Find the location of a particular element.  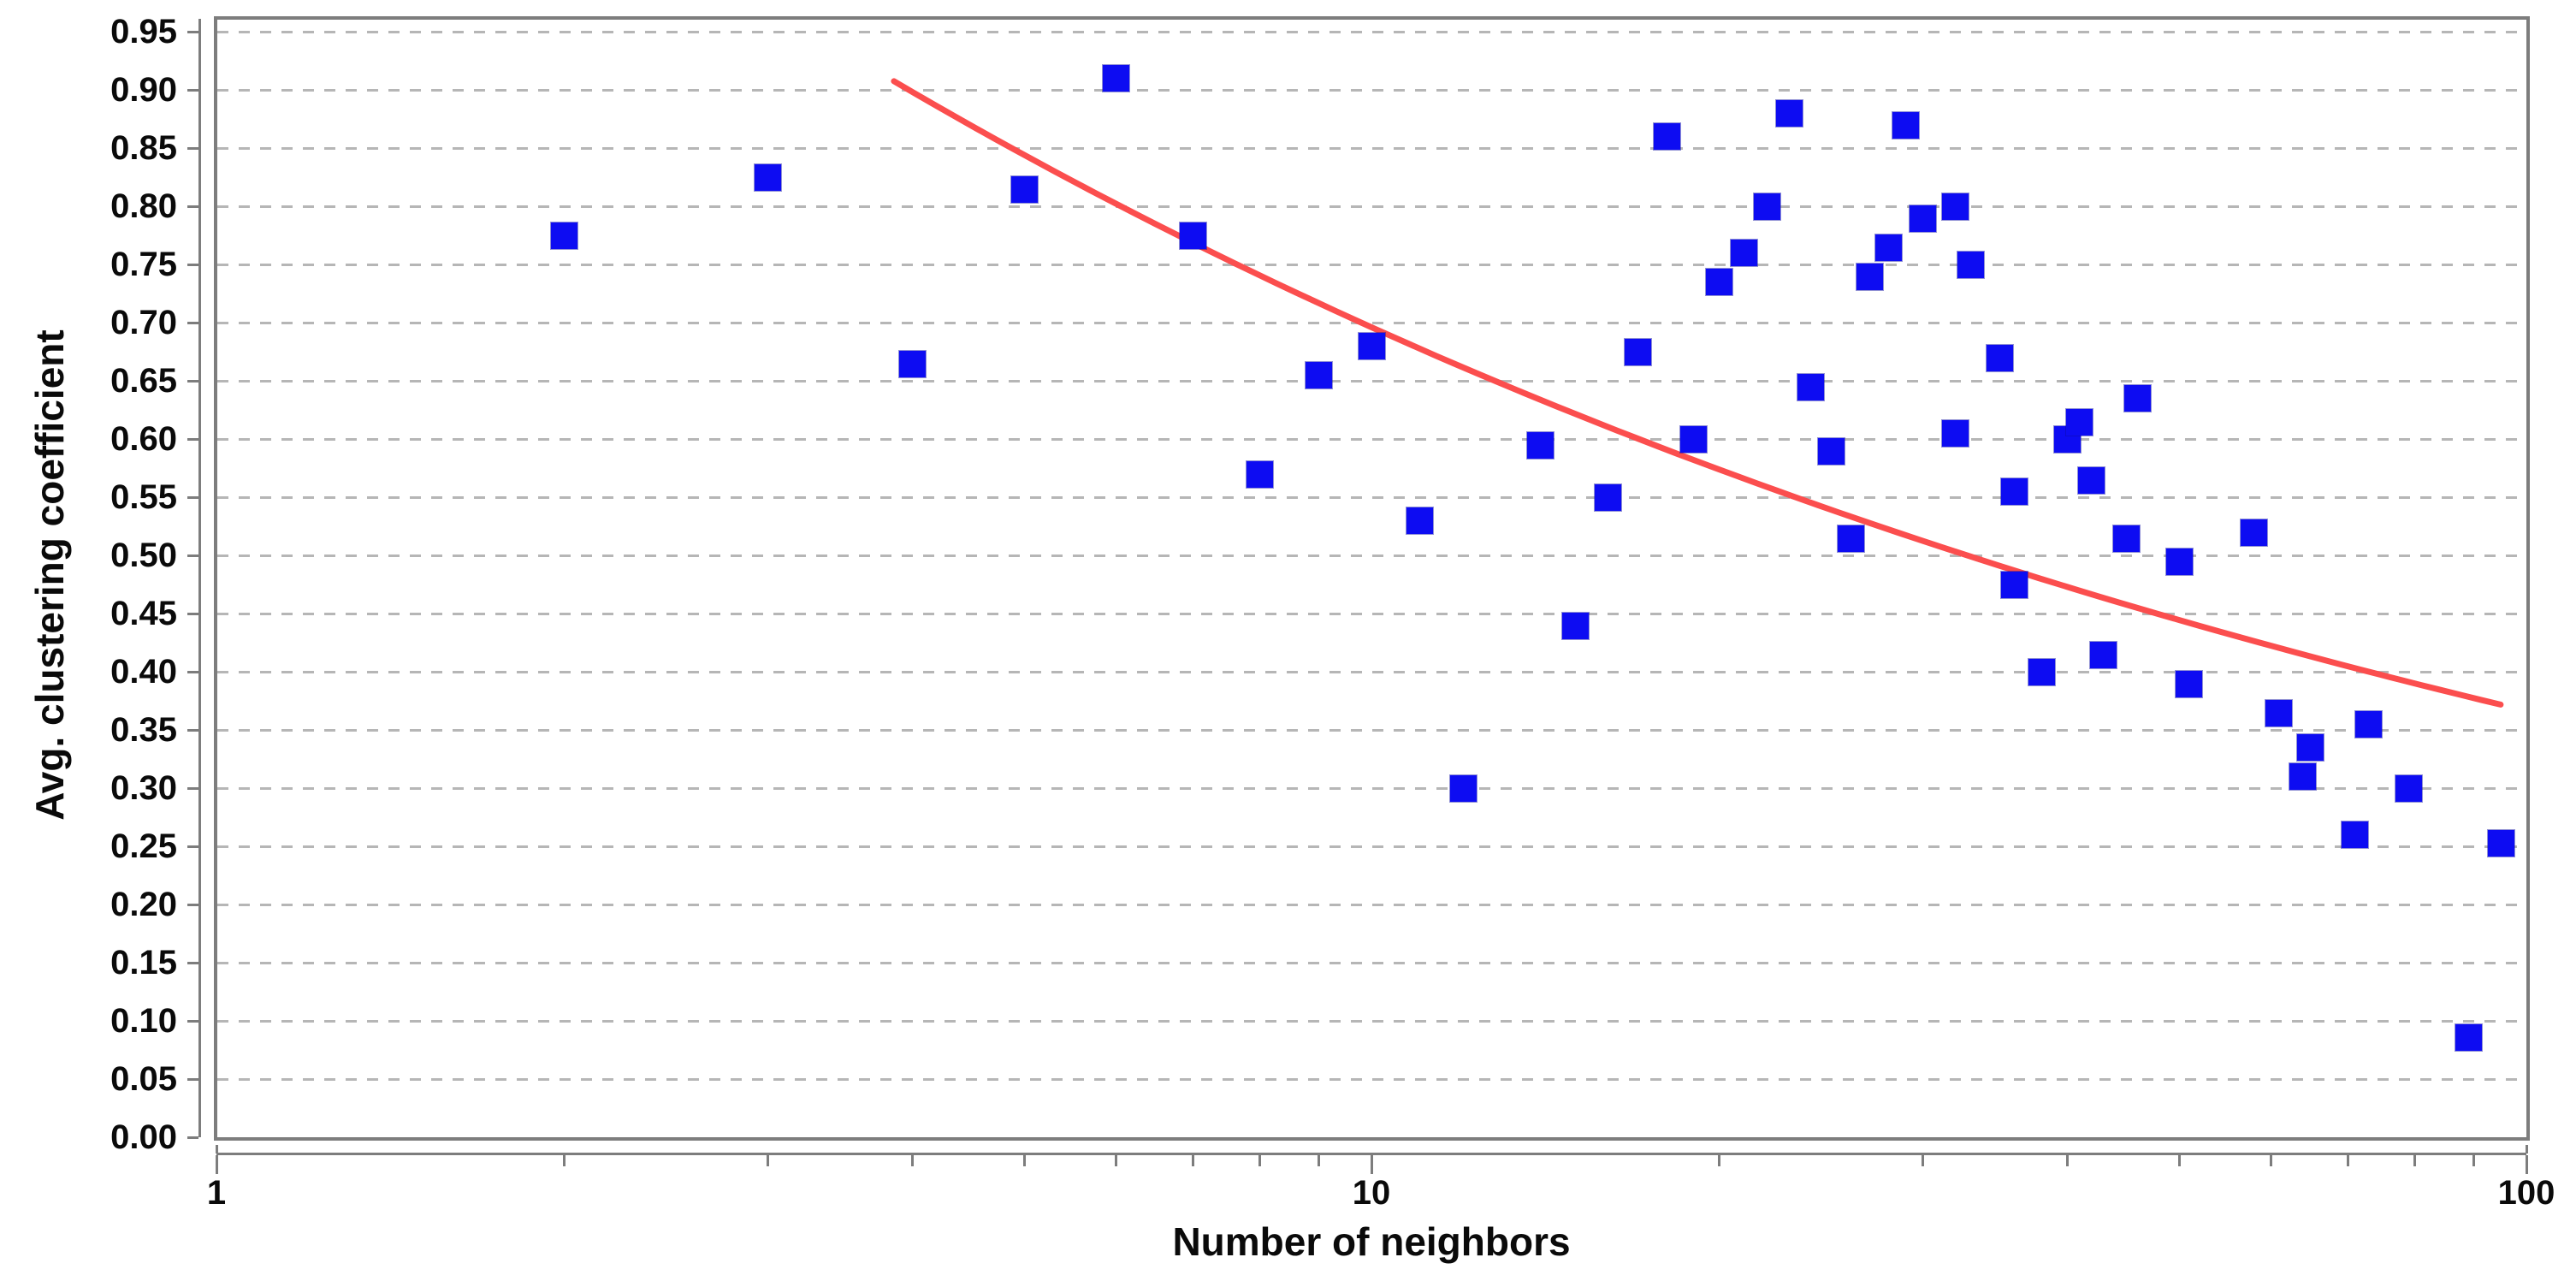

y-tick-label: 0.55 is located at coordinates (143, 497).